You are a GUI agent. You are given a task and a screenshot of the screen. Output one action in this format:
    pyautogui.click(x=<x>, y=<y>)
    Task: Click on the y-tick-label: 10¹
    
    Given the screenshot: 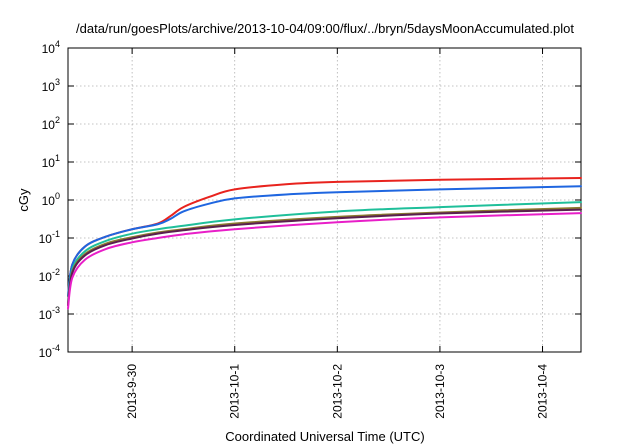 What is the action you would take?
    pyautogui.click(x=51, y=161)
    